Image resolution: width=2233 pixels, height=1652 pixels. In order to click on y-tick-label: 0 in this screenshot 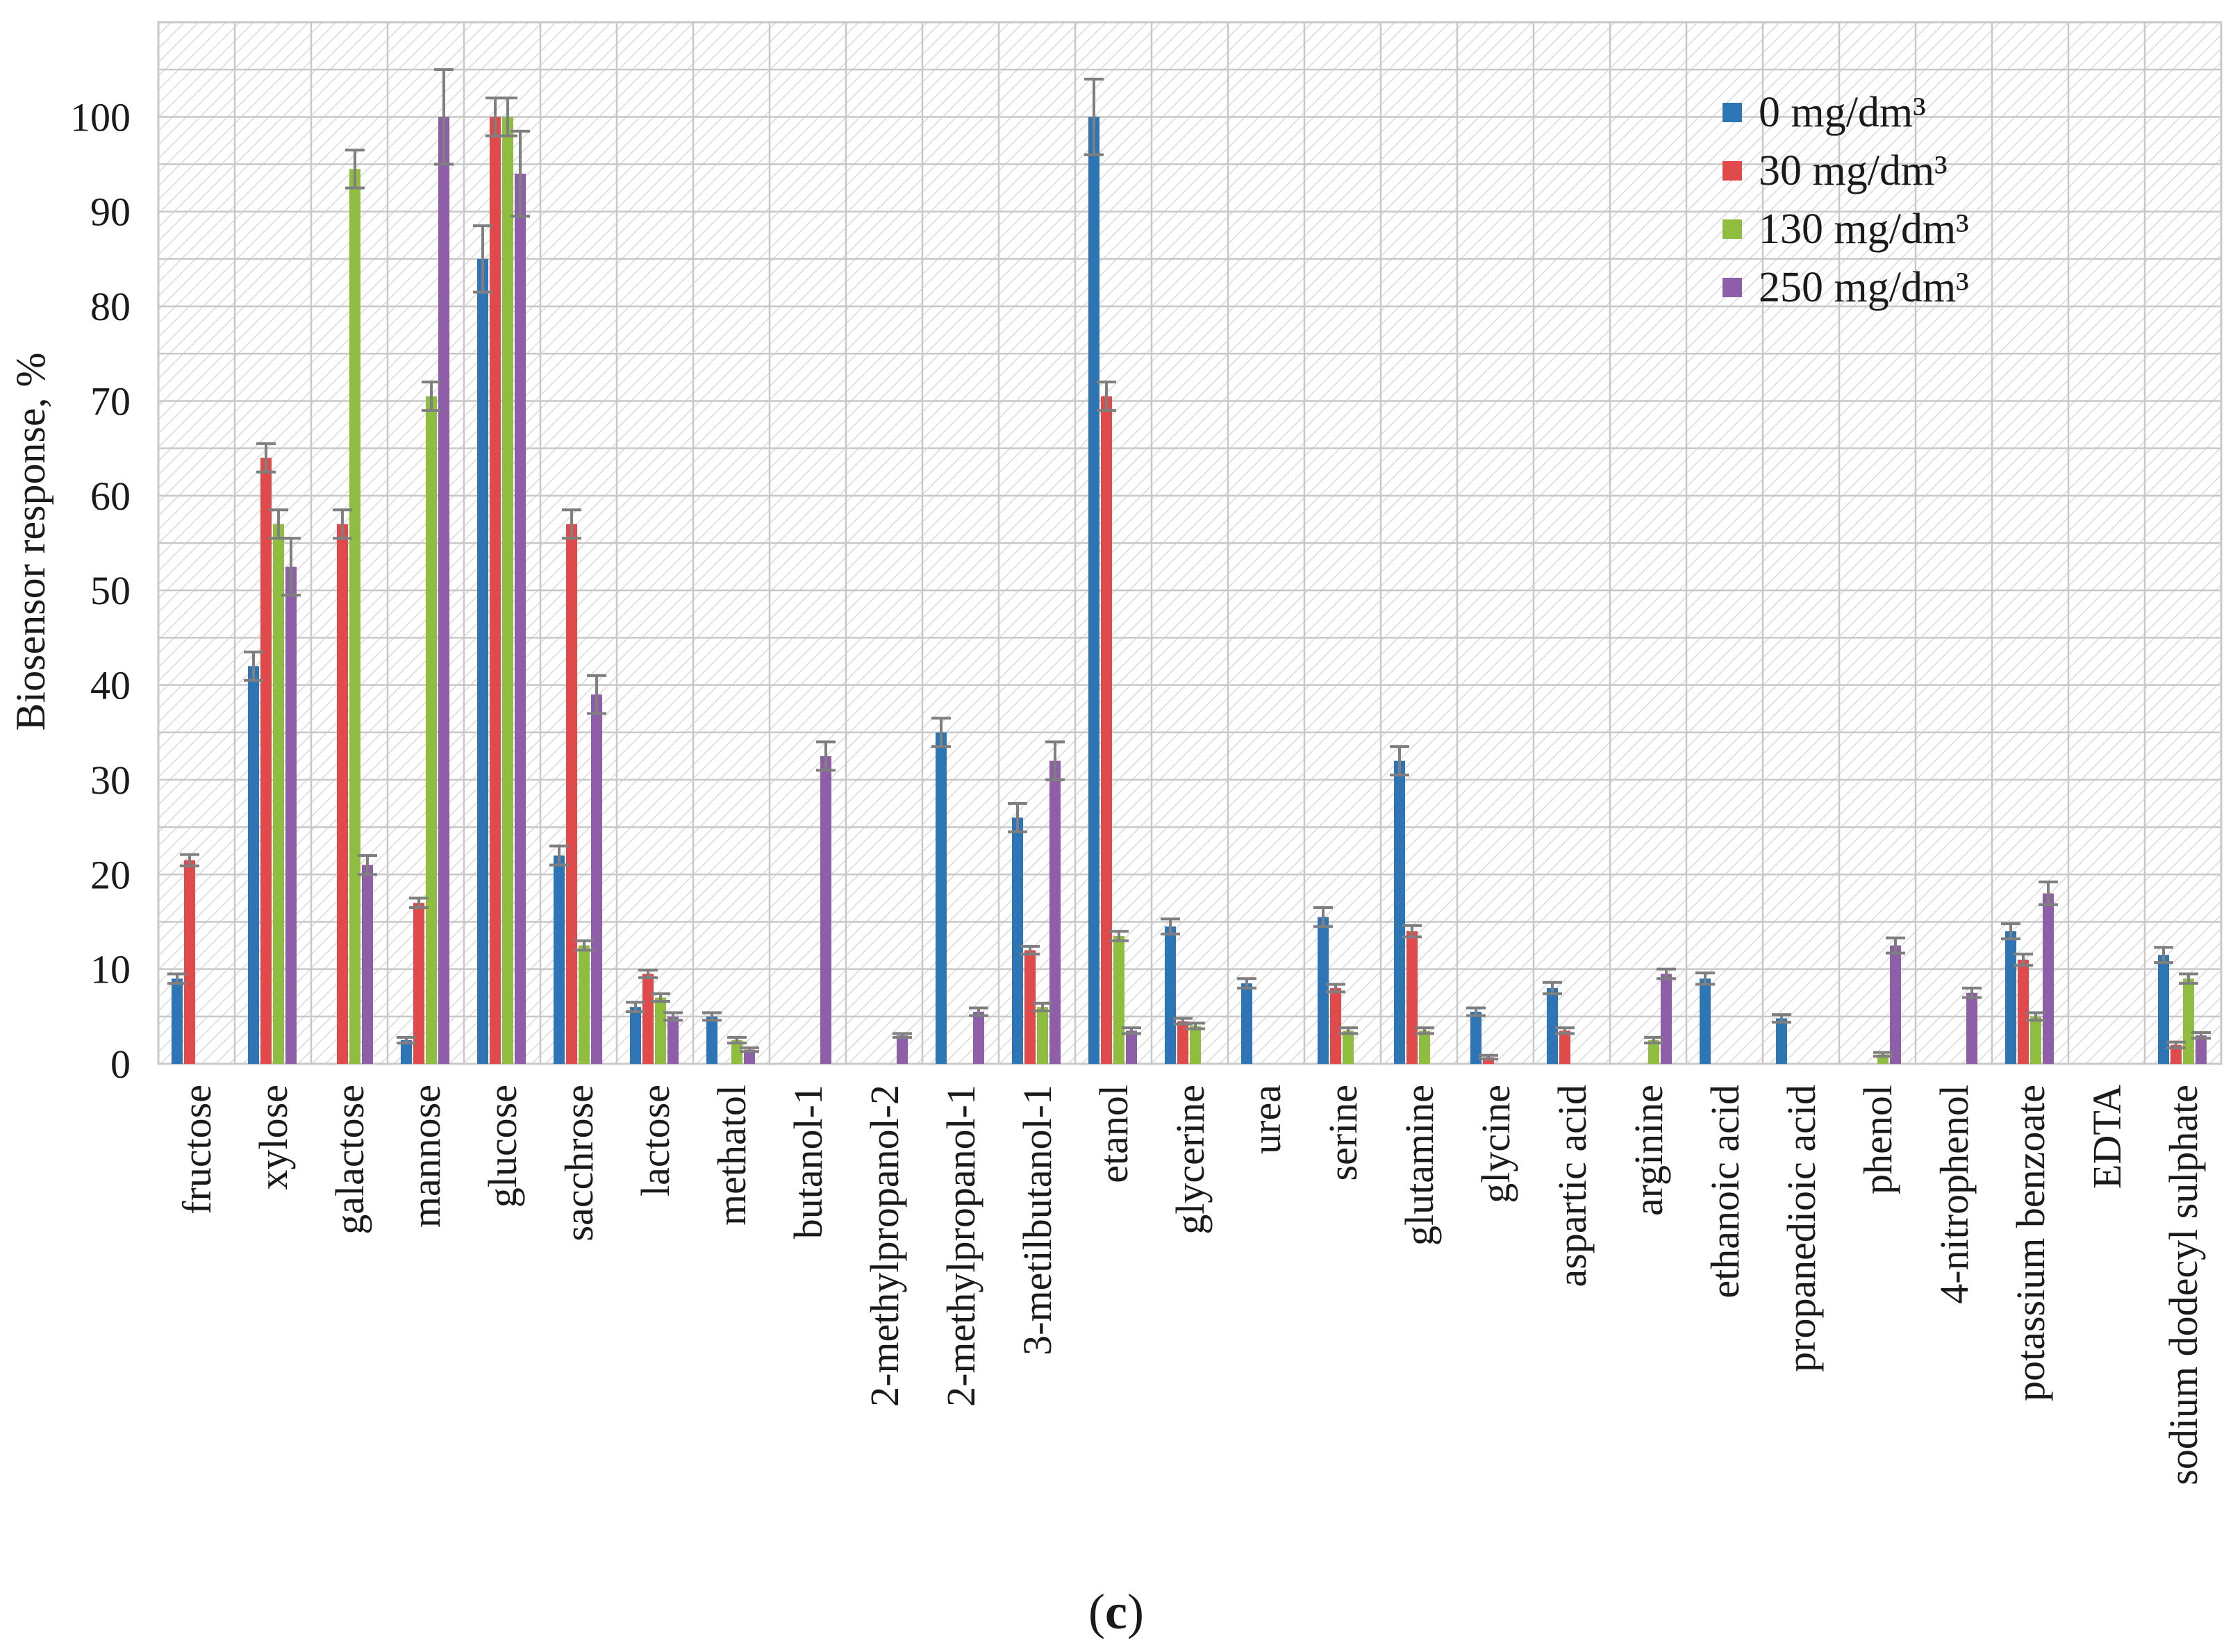, I will do `click(120, 1064)`.